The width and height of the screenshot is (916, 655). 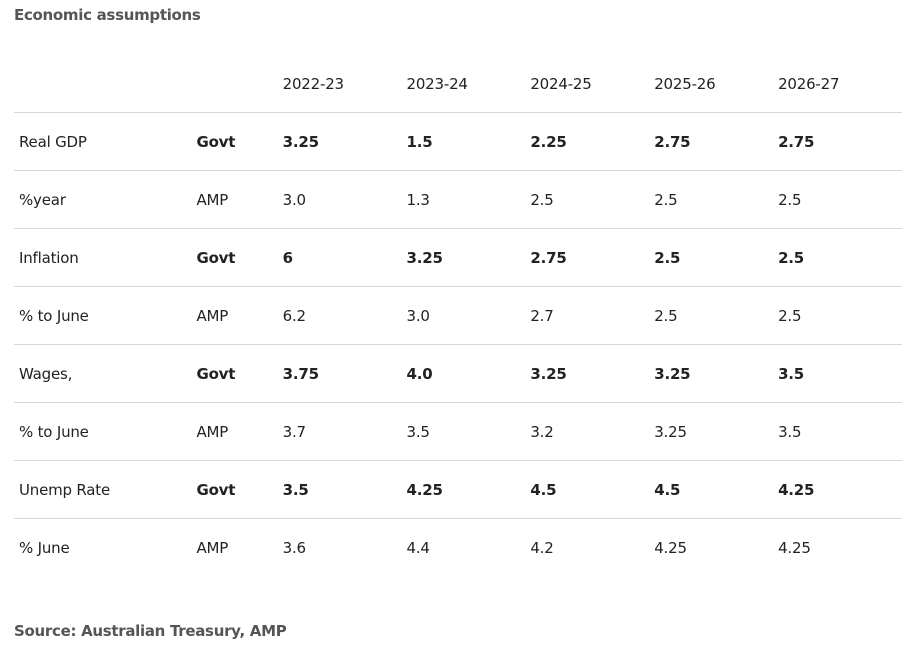 What do you see at coordinates (105, 489) in the screenshot?
I see `row-label: Unemp Rate` at bounding box center [105, 489].